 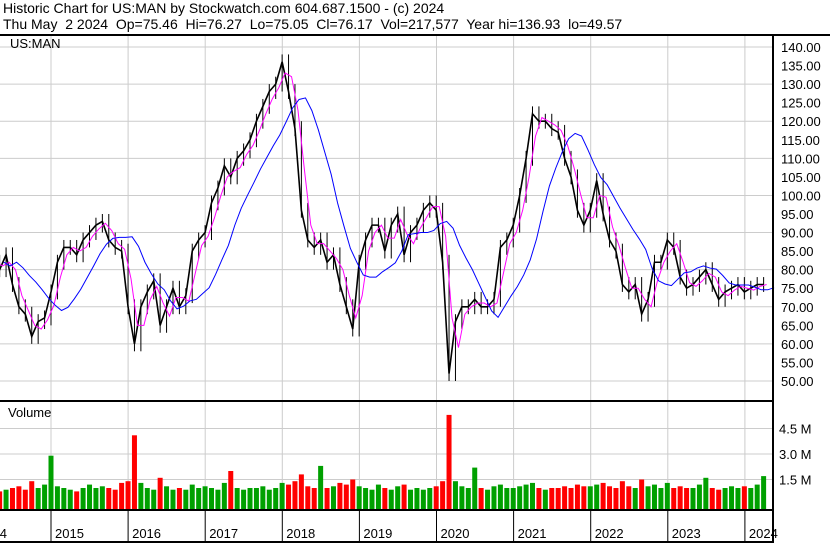 What do you see at coordinates (797, 233) in the screenshot?
I see `price-tick-label: 90.00` at bounding box center [797, 233].